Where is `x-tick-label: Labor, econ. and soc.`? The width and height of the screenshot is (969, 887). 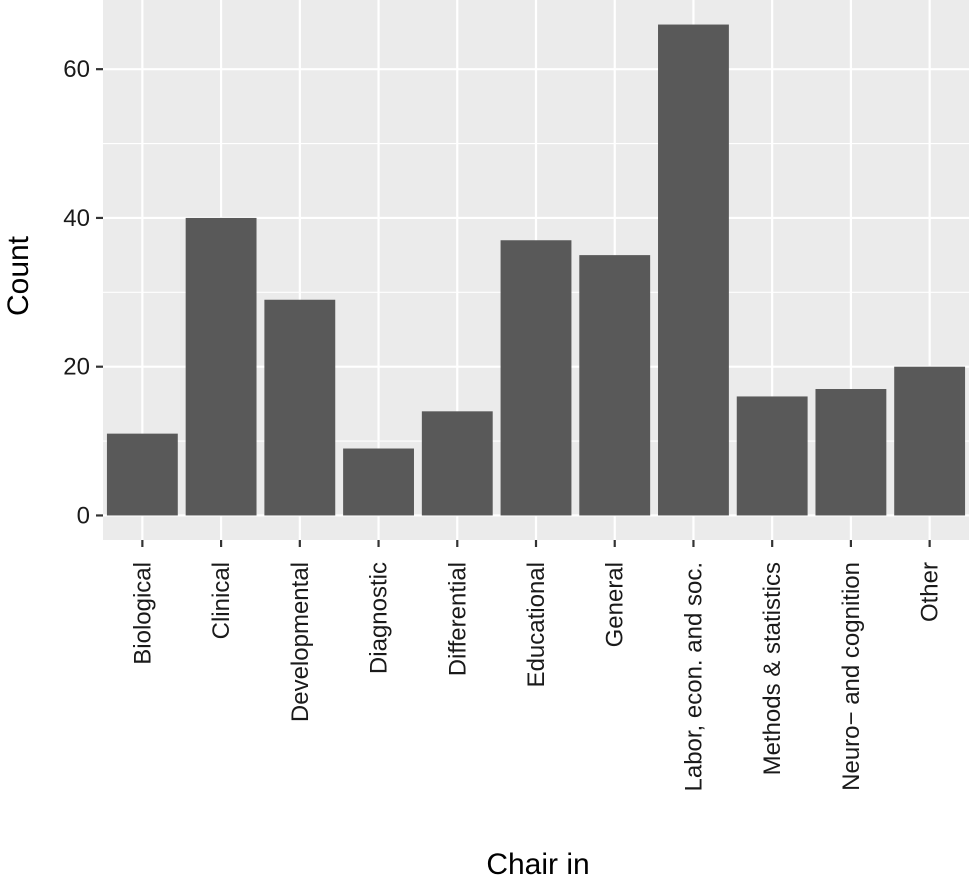 x-tick-label: Labor, econ. and soc. is located at coordinates (693, 677).